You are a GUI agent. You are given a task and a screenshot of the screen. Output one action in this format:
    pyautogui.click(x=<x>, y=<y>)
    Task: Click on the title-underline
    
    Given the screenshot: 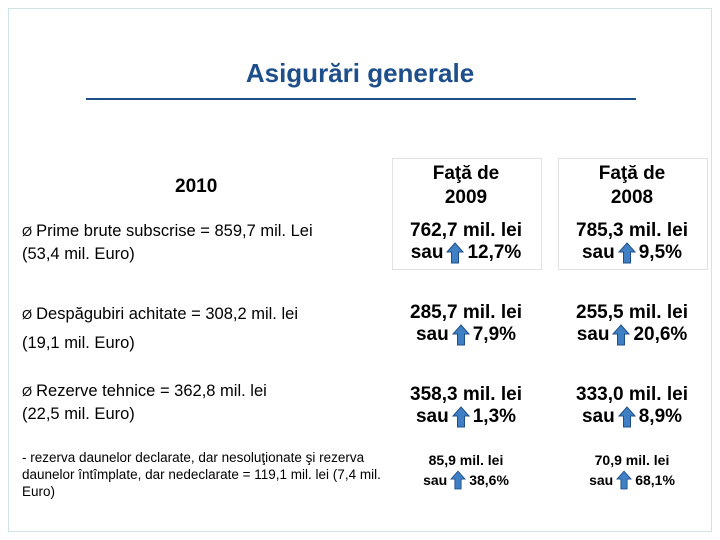 What is the action you would take?
    pyautogui.click(x=361, y=99)
    